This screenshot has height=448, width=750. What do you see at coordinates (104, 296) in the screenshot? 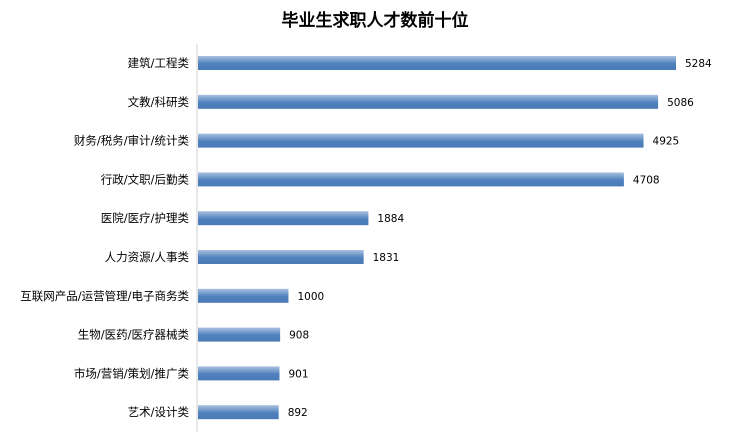
I see `category-label: 互联网产品/运营管理/电子商务类` at bounding box center [104, 296].